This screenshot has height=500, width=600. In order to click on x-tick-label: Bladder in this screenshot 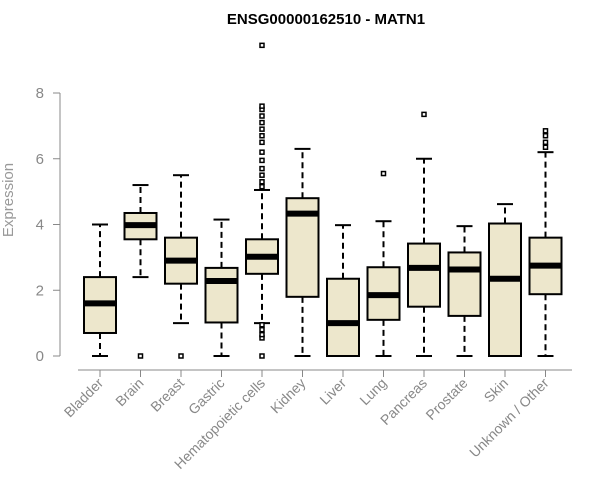, I will do `click(84, 398)`.